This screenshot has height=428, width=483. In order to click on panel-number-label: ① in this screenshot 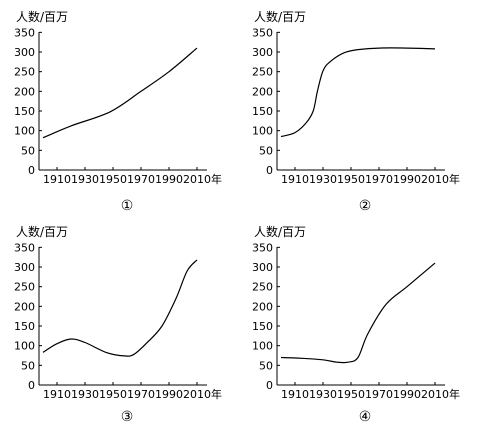, I will do `click(127, 206)`.